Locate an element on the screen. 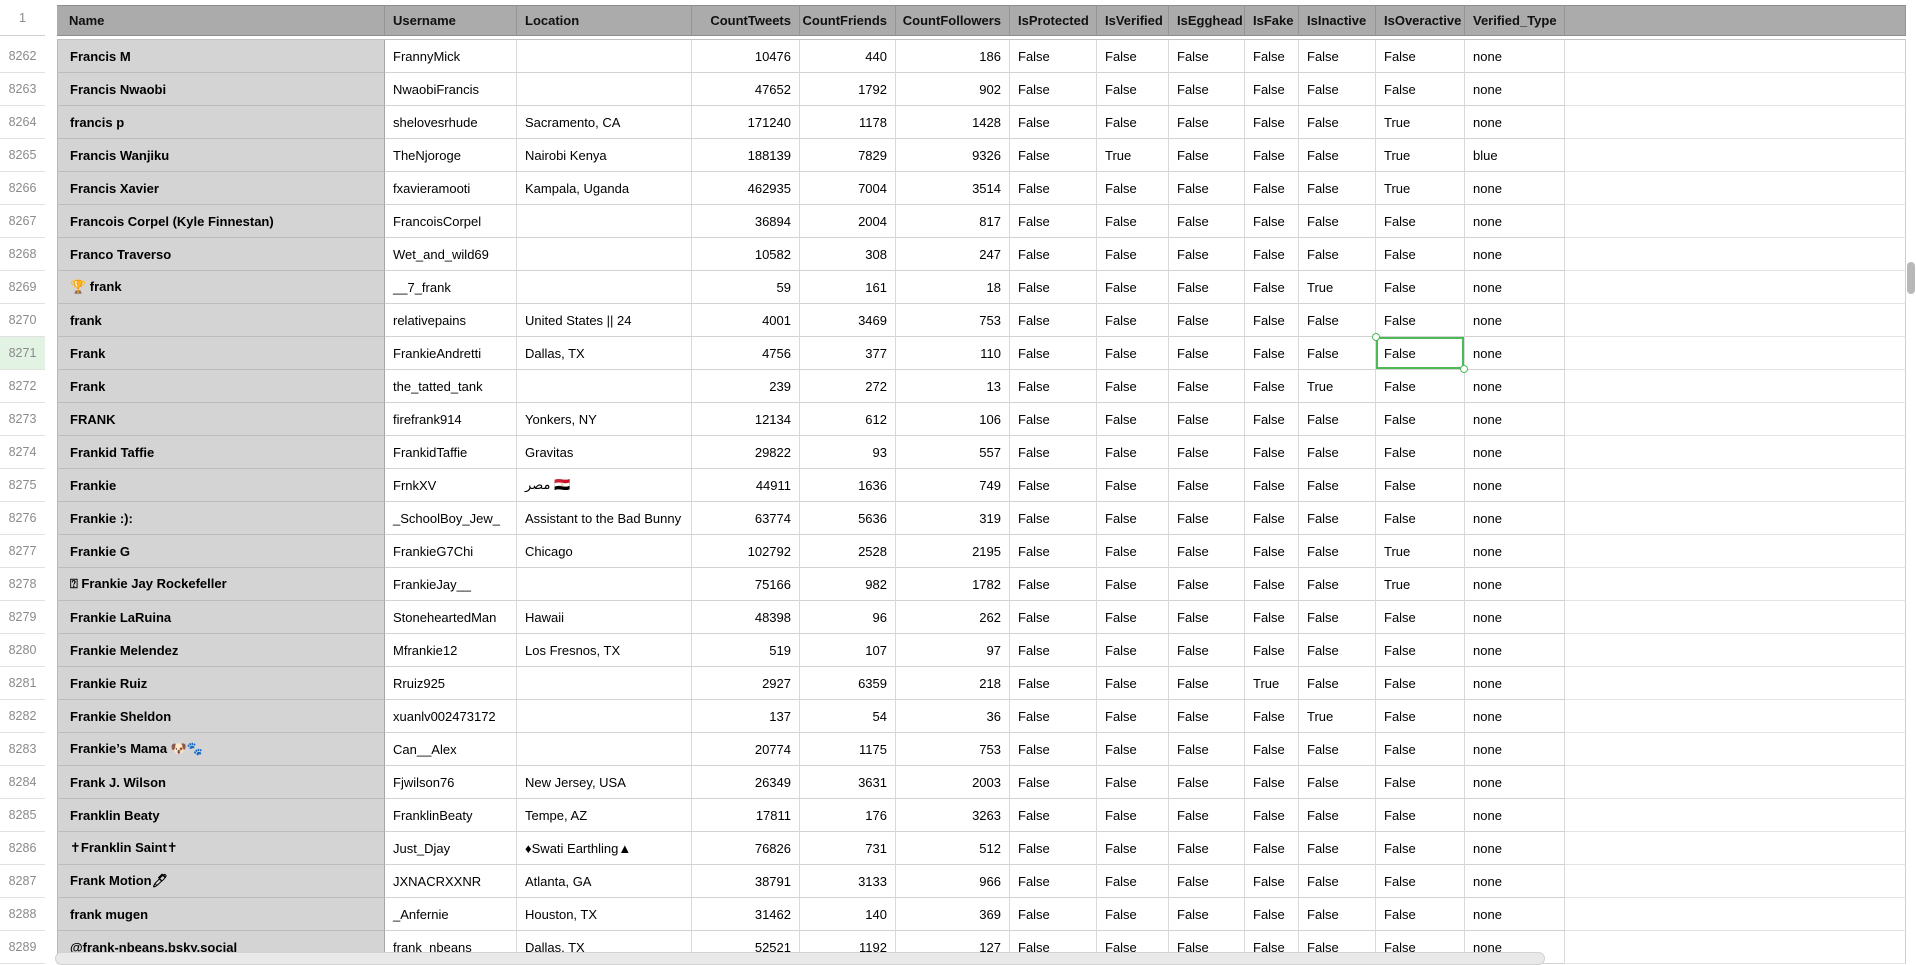 The width and height of the screenshot is (1916, 965). row-number: 8282 is located at coordinates (22, 716).